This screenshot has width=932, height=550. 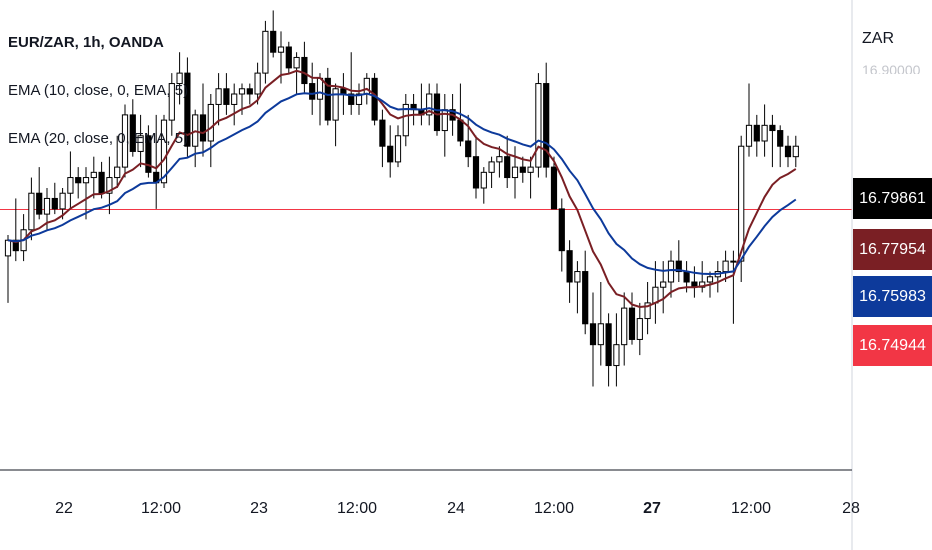 I want to click on time-axis-tick: 24, so click(x=456, y=508).